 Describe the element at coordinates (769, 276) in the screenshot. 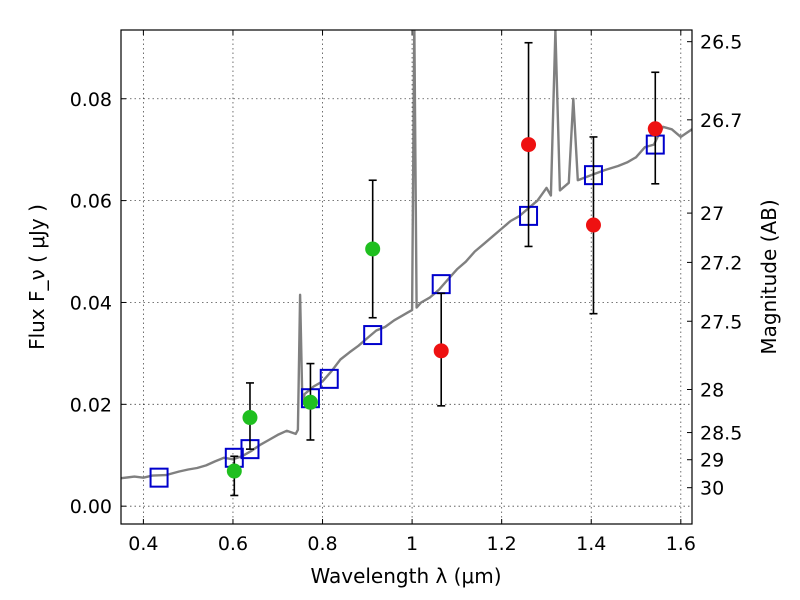

I see `y-axis-right-title: Magnitude (AB)` at that location.